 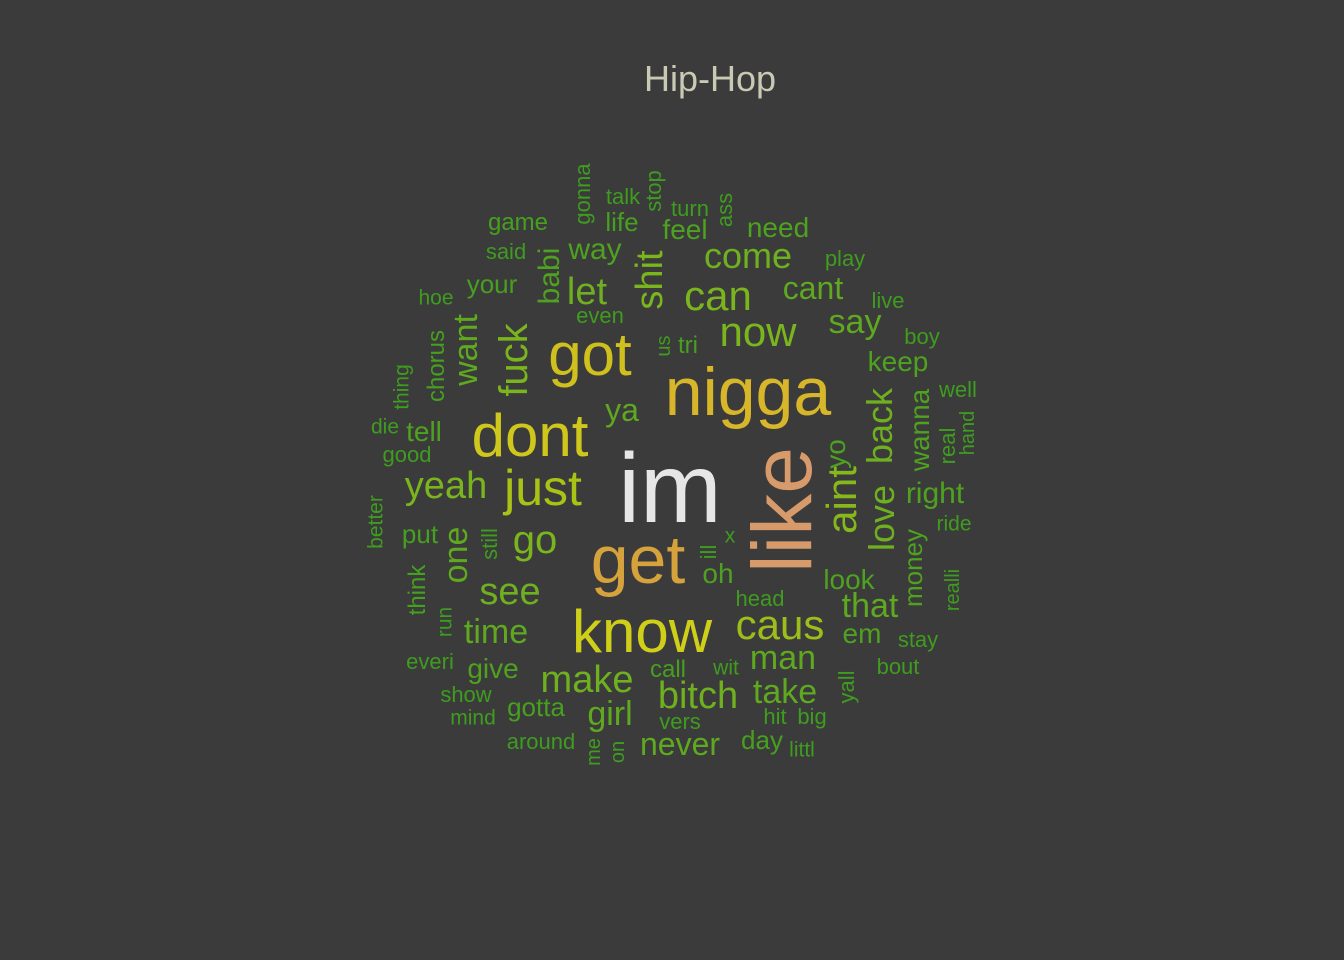 What do you see at coordinates (953, 590) in the screenshot?
I see `word-realli: realli` at bounding box center [953, 590].